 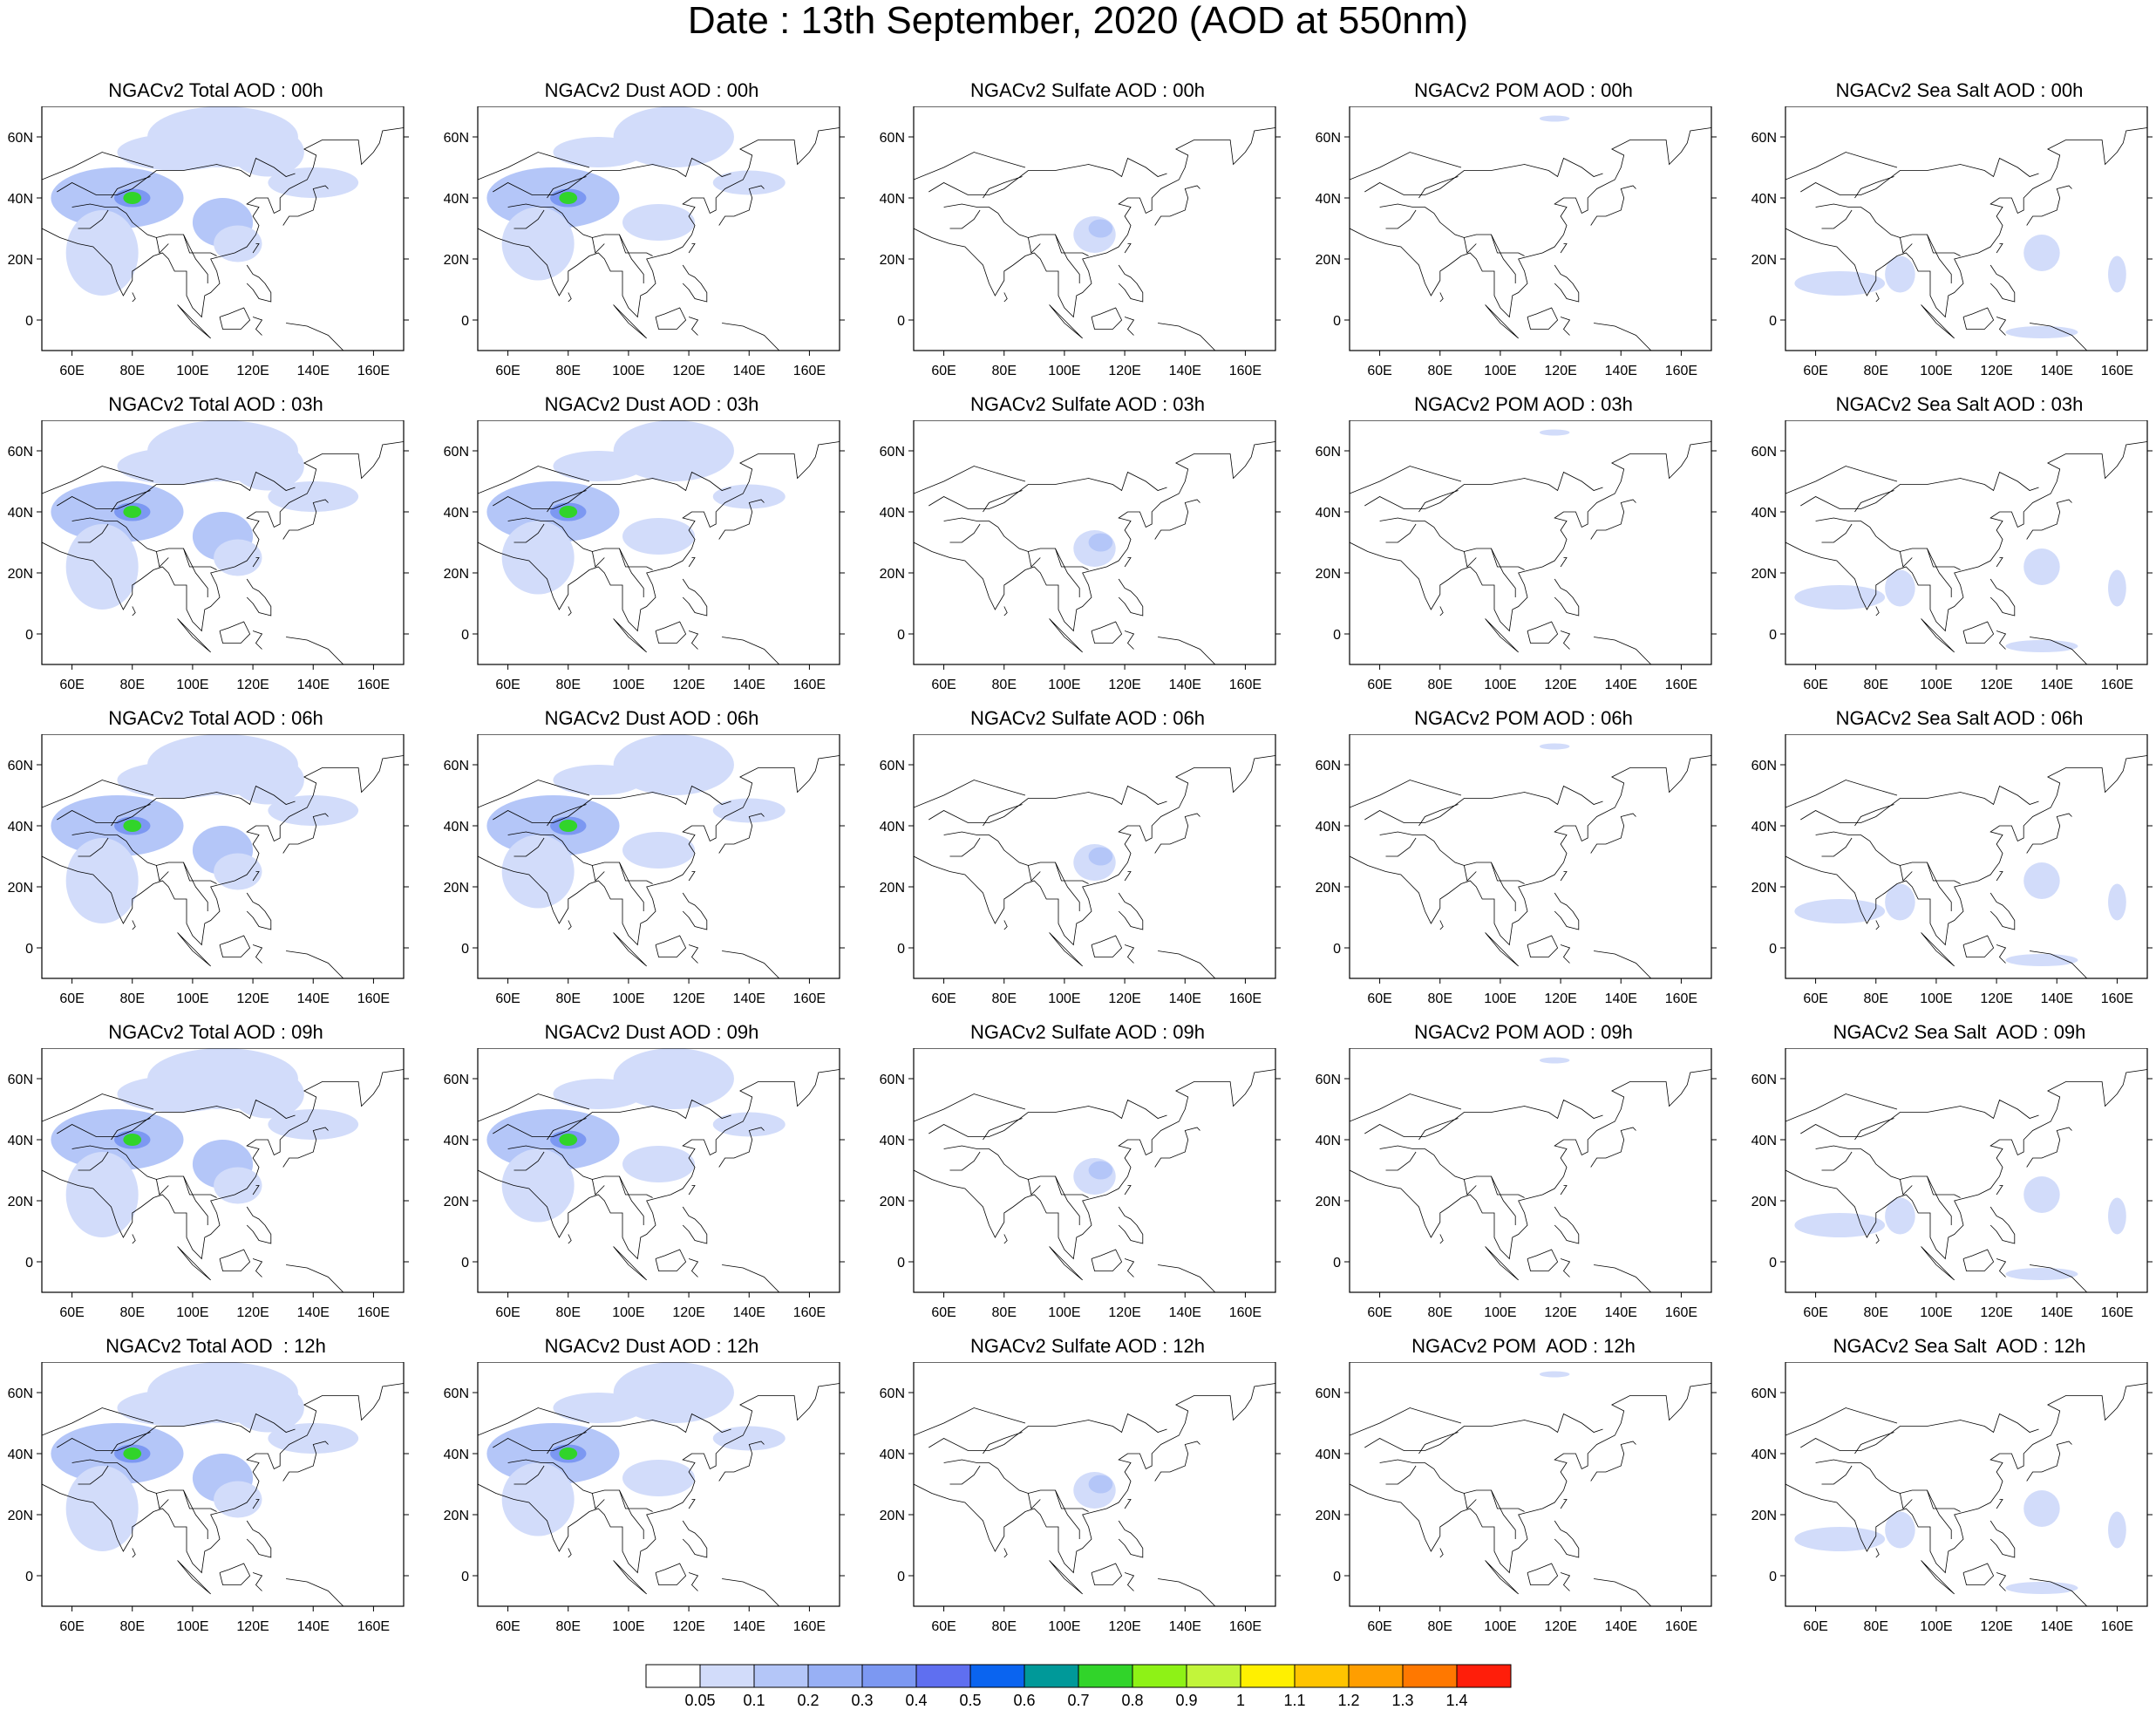 I want to click on colorbar-label: 0.3, so click(x=862, y=1700).